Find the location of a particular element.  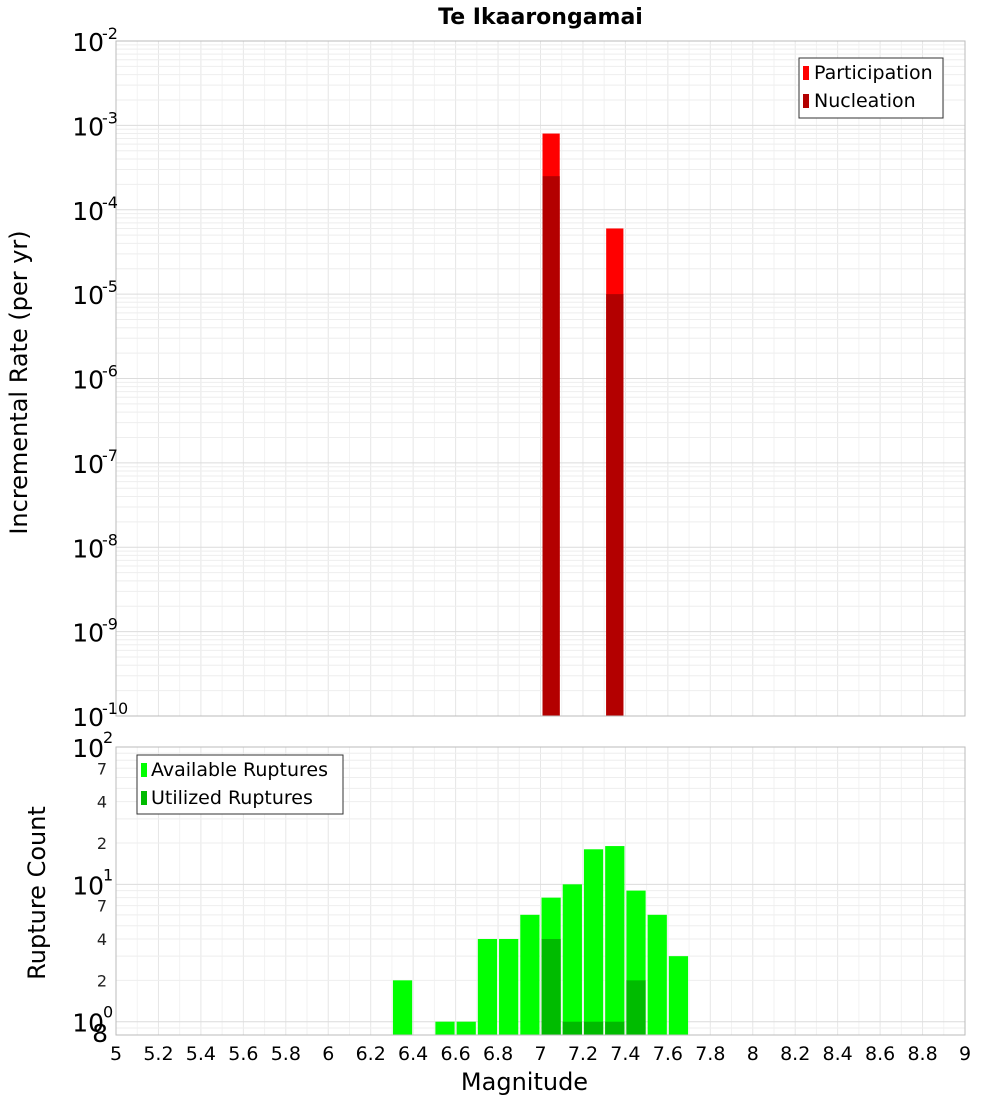

legend-swatch-participation is located at coordinates (806, 73).